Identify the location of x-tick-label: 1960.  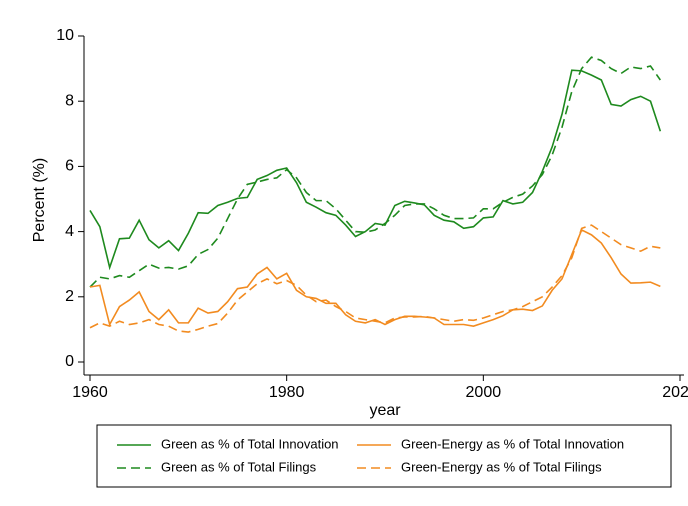
(90, 392).